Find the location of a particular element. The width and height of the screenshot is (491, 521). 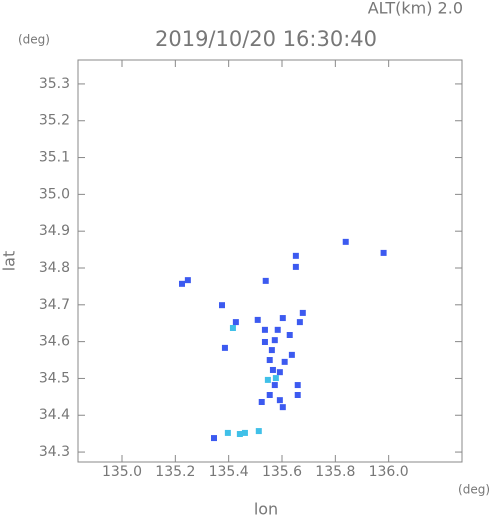

x-unit: (deg) is located at coordinates (474, 490).